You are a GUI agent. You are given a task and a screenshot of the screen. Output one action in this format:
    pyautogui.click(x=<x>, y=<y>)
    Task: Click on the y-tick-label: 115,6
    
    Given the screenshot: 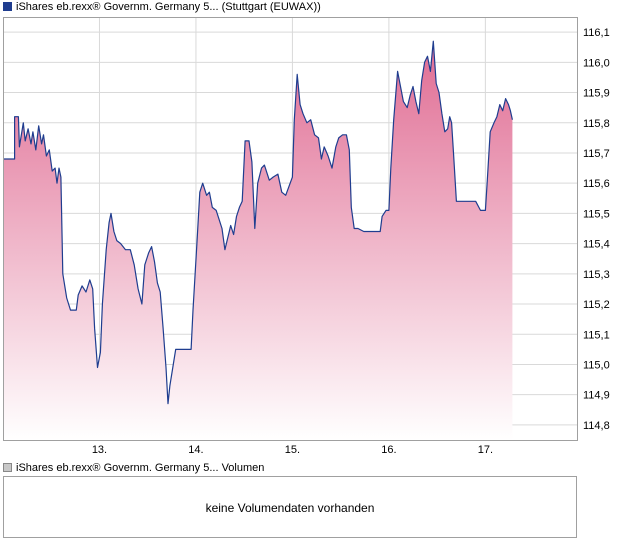 What is the action you would take?
    pyautogui.click(x=596, y=184)
    